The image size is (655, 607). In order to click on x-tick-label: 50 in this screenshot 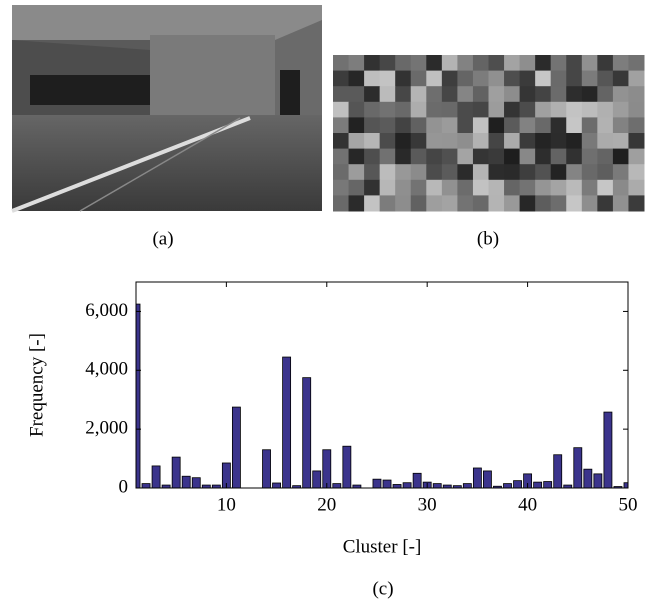, I will do `click(628, 504)`.